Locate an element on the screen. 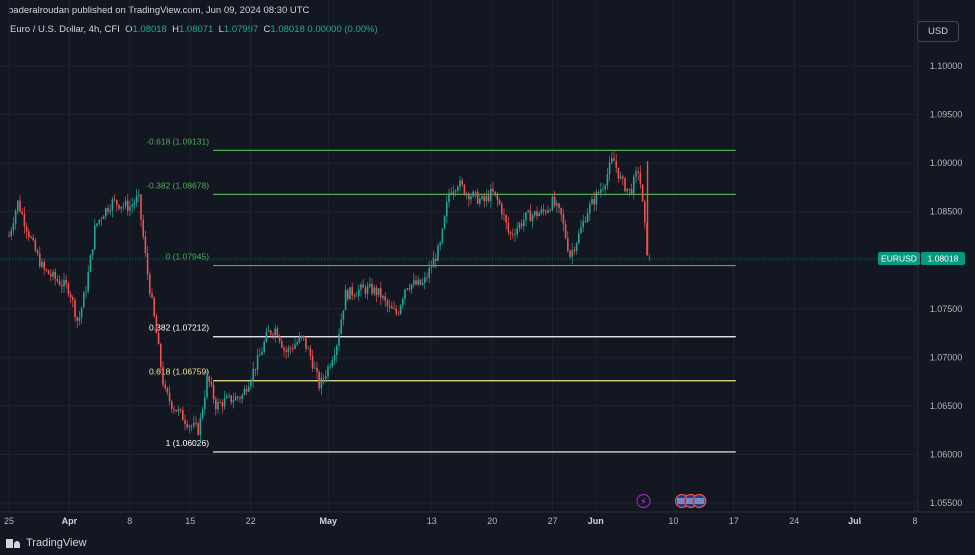  price-tick-label: 1.09000 is located at coordinates (946, 163).